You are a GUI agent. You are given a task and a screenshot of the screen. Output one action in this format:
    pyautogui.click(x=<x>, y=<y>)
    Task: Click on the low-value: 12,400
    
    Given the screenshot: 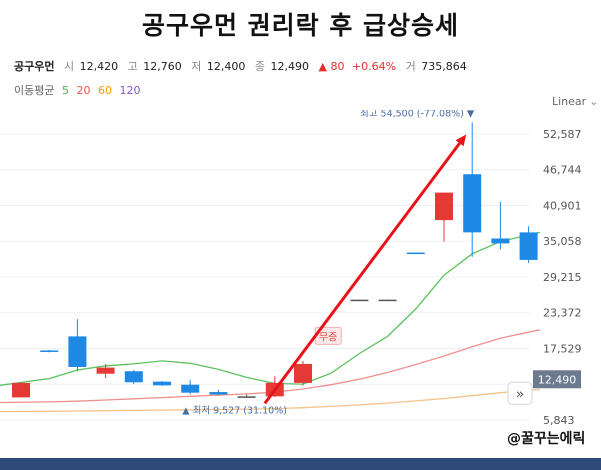 What is the action you would take?
    pyautogui.click(x=226, y=66)
    